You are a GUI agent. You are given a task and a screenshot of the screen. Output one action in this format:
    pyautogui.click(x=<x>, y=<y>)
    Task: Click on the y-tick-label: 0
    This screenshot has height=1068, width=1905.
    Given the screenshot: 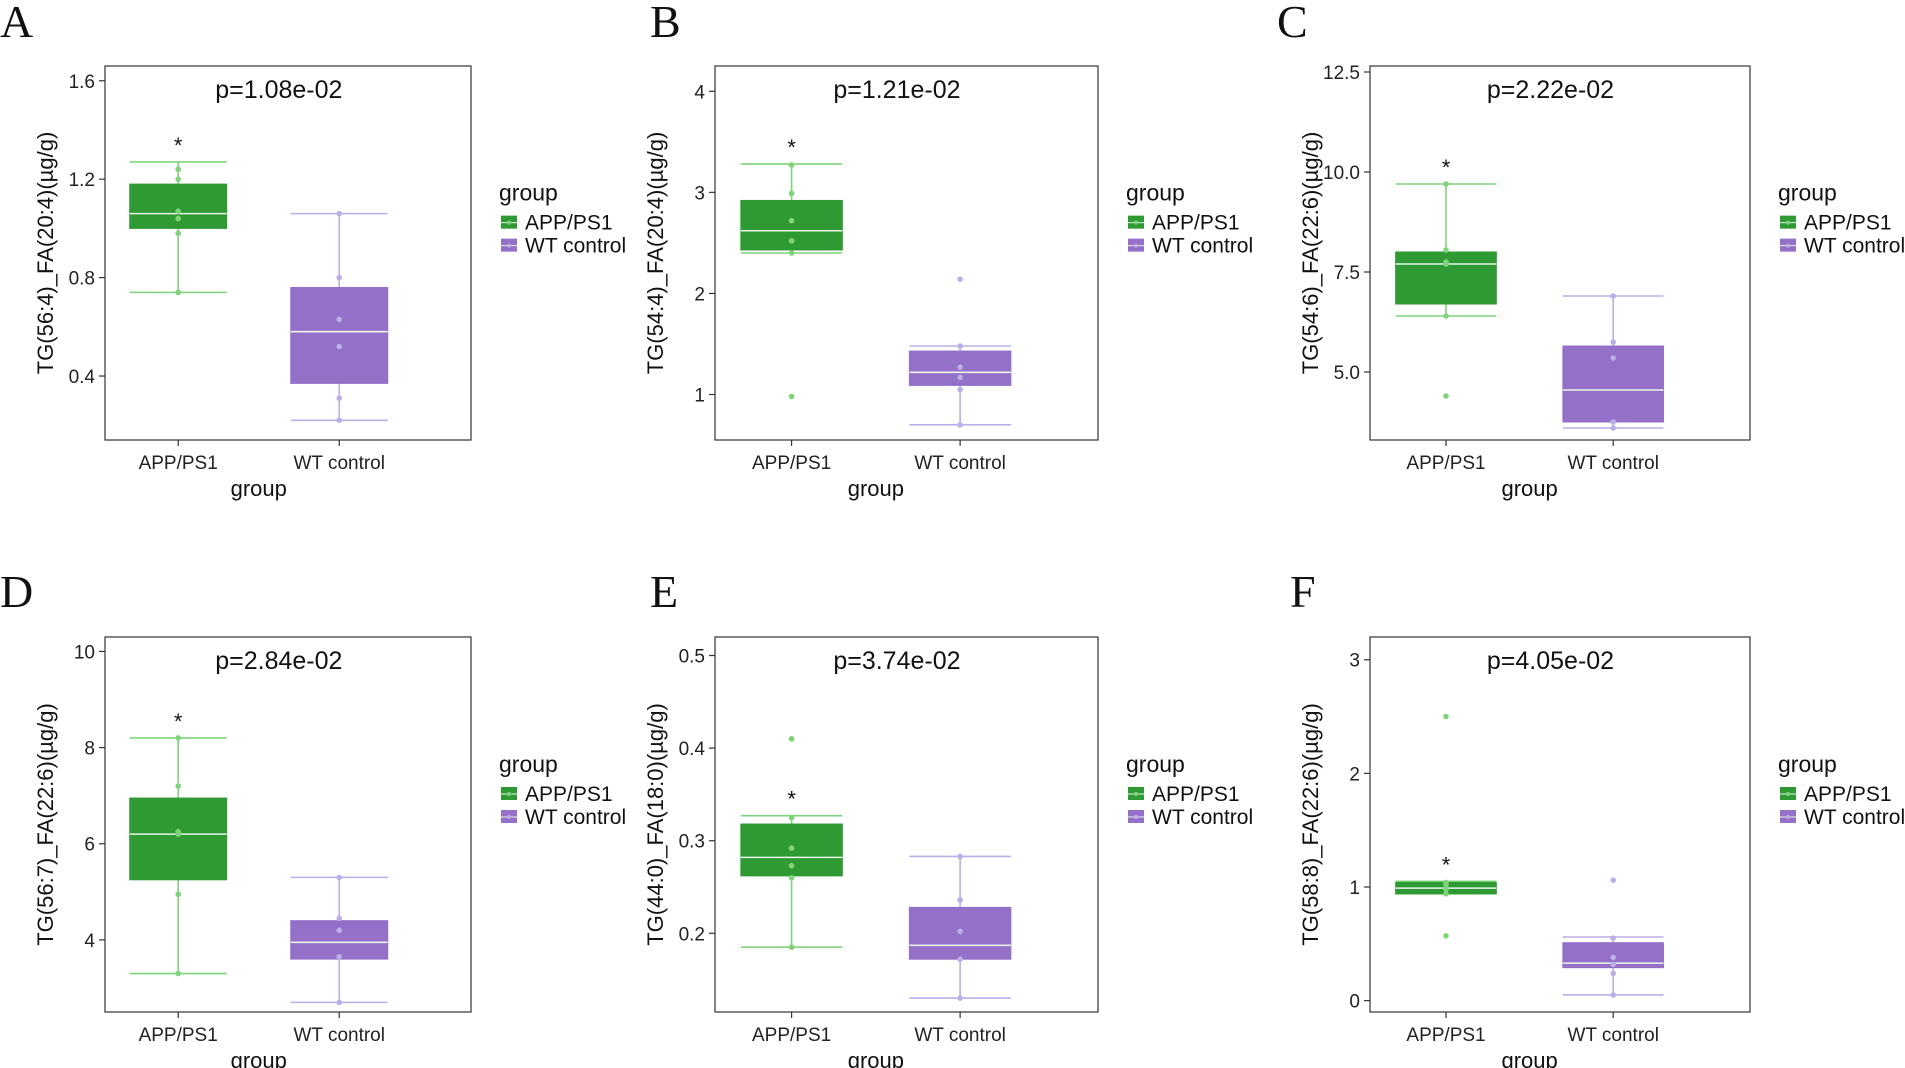 What is the action you would take?
    pyautogui.click(x=1354, y=1002)
    